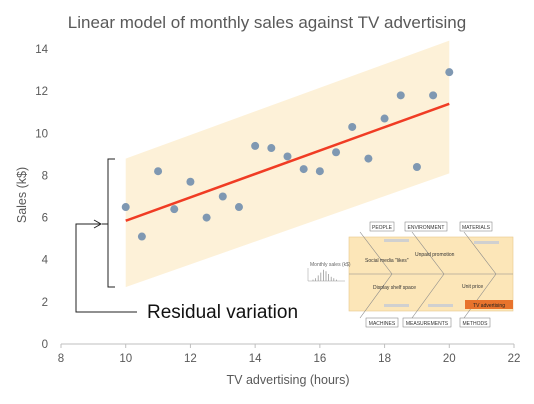 This screenshot has height=404, width=534. Describe the element at coordinates (319, 359) in the screenshot. I see `x-tick-label: 16` at that location.